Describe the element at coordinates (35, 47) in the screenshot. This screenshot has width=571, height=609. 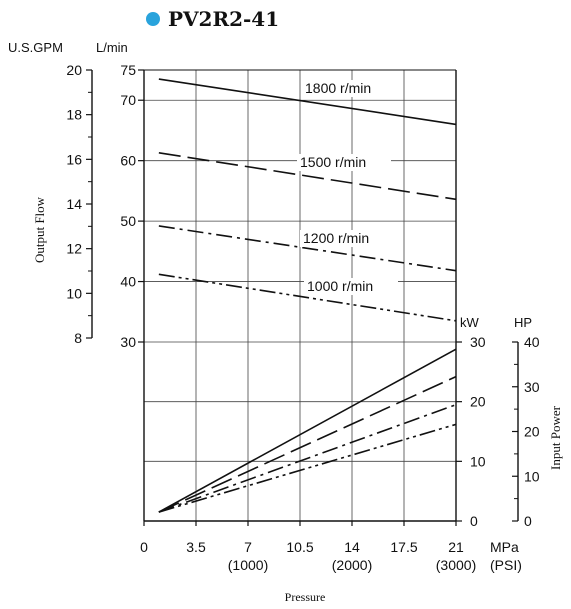
I see `gpm-unit-label: U.S.GPM` at that location.